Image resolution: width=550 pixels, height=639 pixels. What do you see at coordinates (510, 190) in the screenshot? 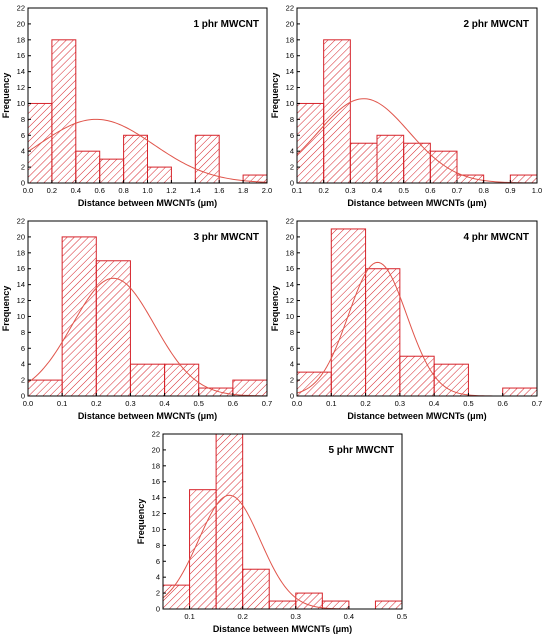
I see `x-tick-label: 0.9` at bounding box center [510, 190].